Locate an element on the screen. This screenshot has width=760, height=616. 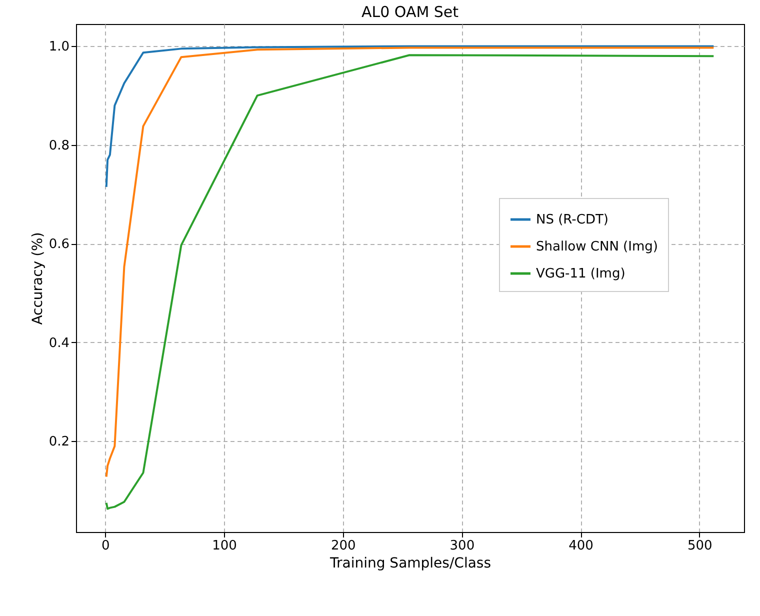
legend-label: VGG-11 (Img) is located at coordinates (581, 274).